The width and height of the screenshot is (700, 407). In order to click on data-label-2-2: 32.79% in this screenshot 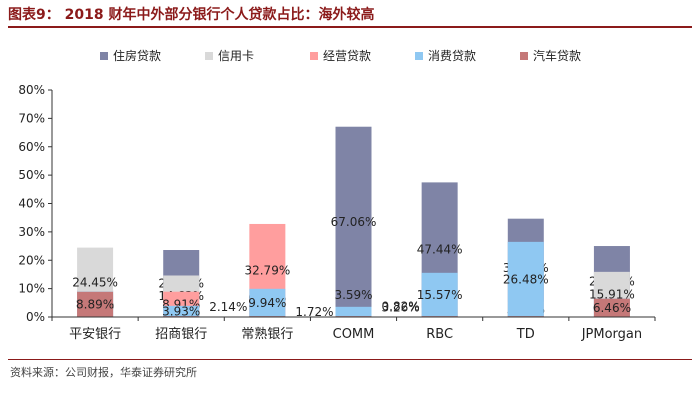, I will do `click(267, 270)`.